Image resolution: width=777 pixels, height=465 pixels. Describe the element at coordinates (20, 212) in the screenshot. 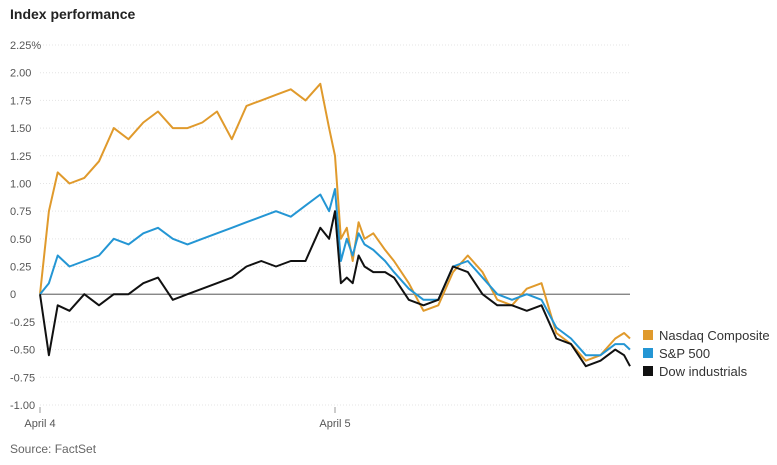

I see `y-tick-label: 0.75` at that location.